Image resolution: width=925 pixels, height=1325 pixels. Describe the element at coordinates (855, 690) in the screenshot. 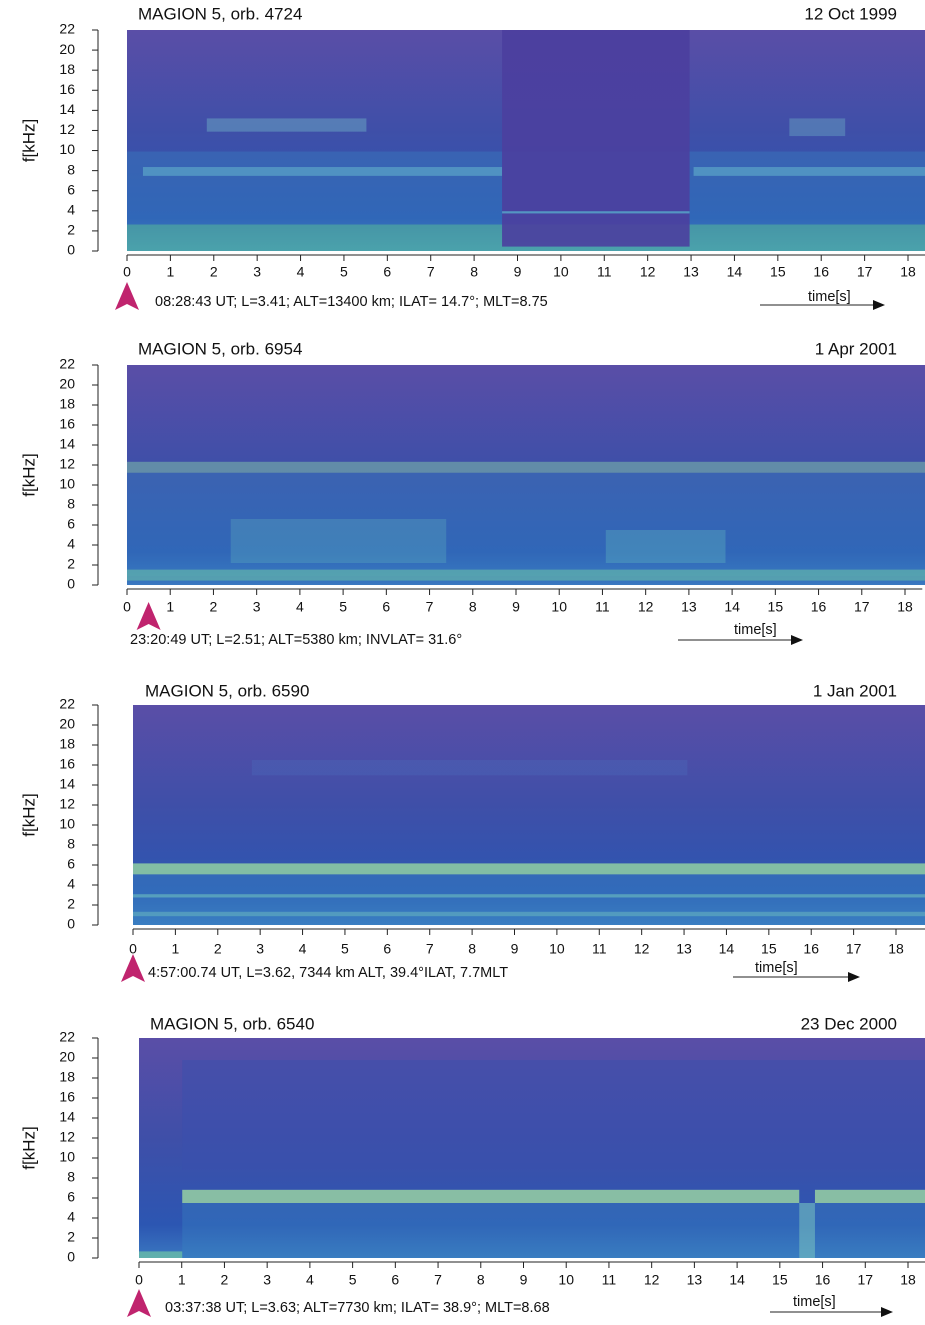

I see `panel-date: 1 Jan 2001` at that location.